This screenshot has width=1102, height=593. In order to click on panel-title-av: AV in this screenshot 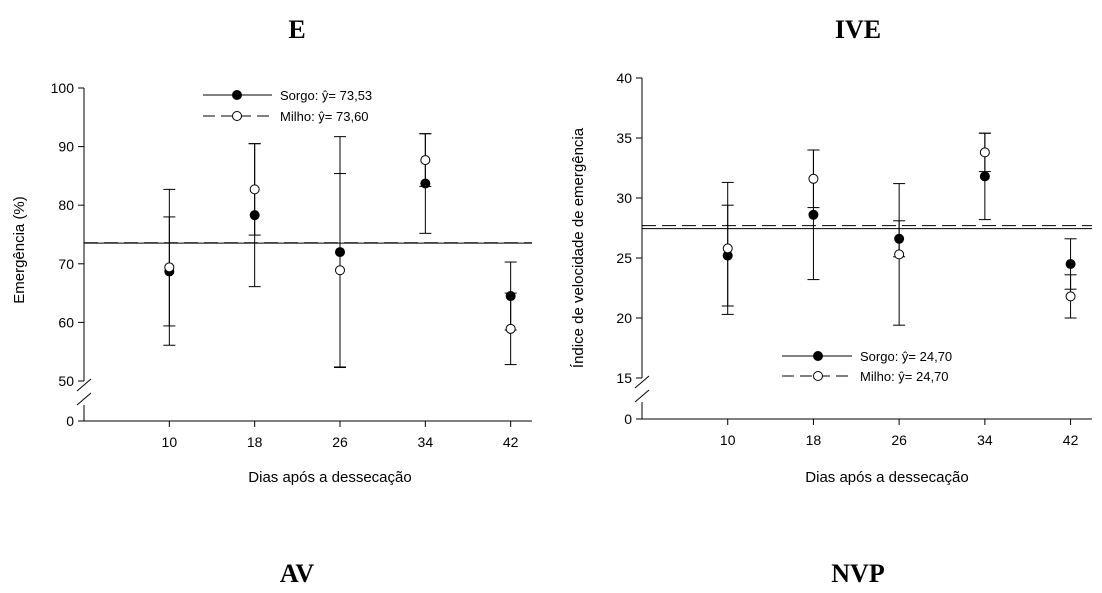, I will do `click(297, 573)`.